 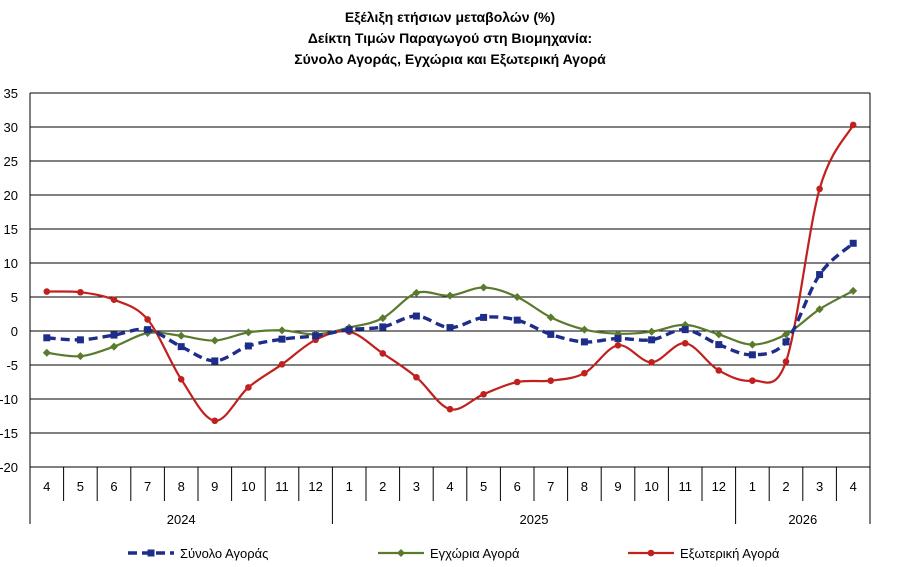 I want to click on y-tick-label: 15, so click(x=11, y=229).